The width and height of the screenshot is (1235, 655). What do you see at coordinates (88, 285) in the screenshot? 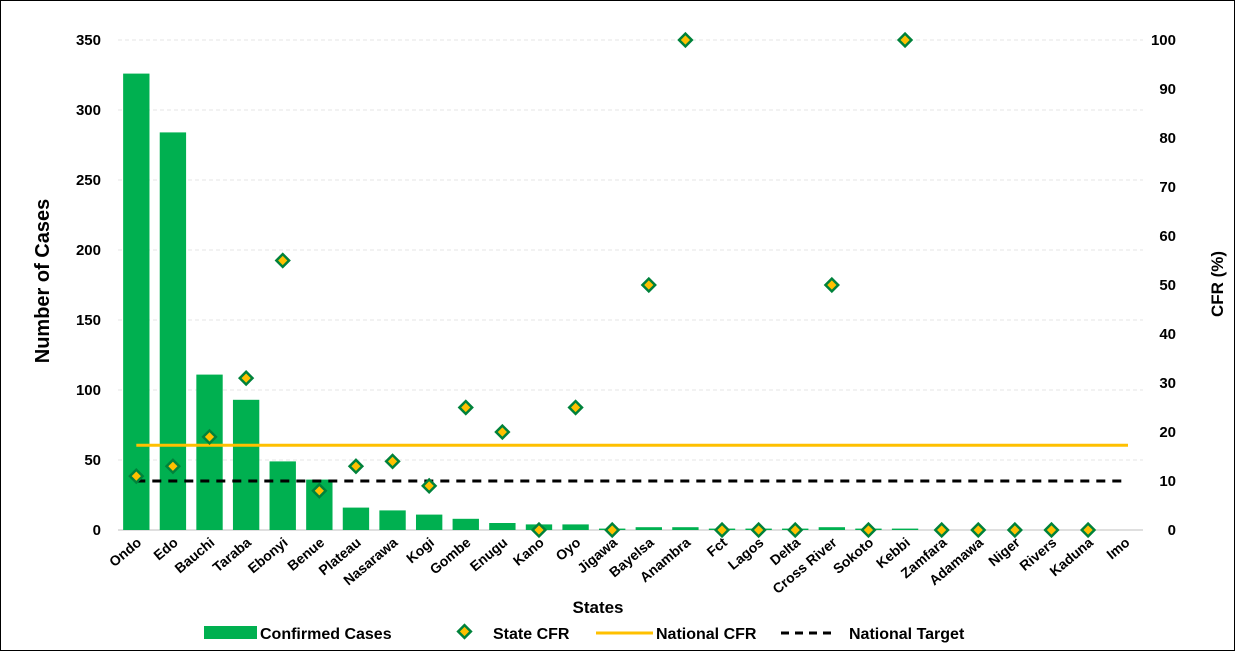
I see `y-axis-ticks: 0 50 100 150 200 250 300 350` at bounding box center [88, 285].